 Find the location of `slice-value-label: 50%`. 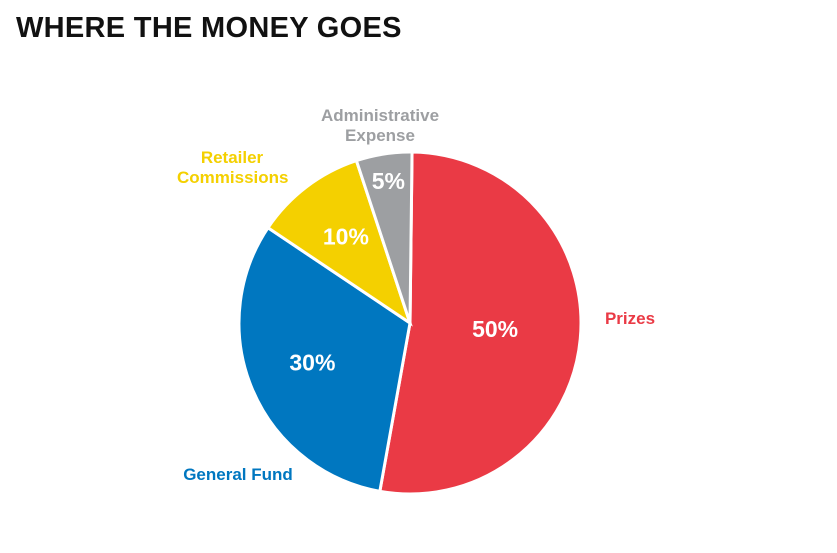

slice-value-label: 50% is located at coordinates (495, 329).